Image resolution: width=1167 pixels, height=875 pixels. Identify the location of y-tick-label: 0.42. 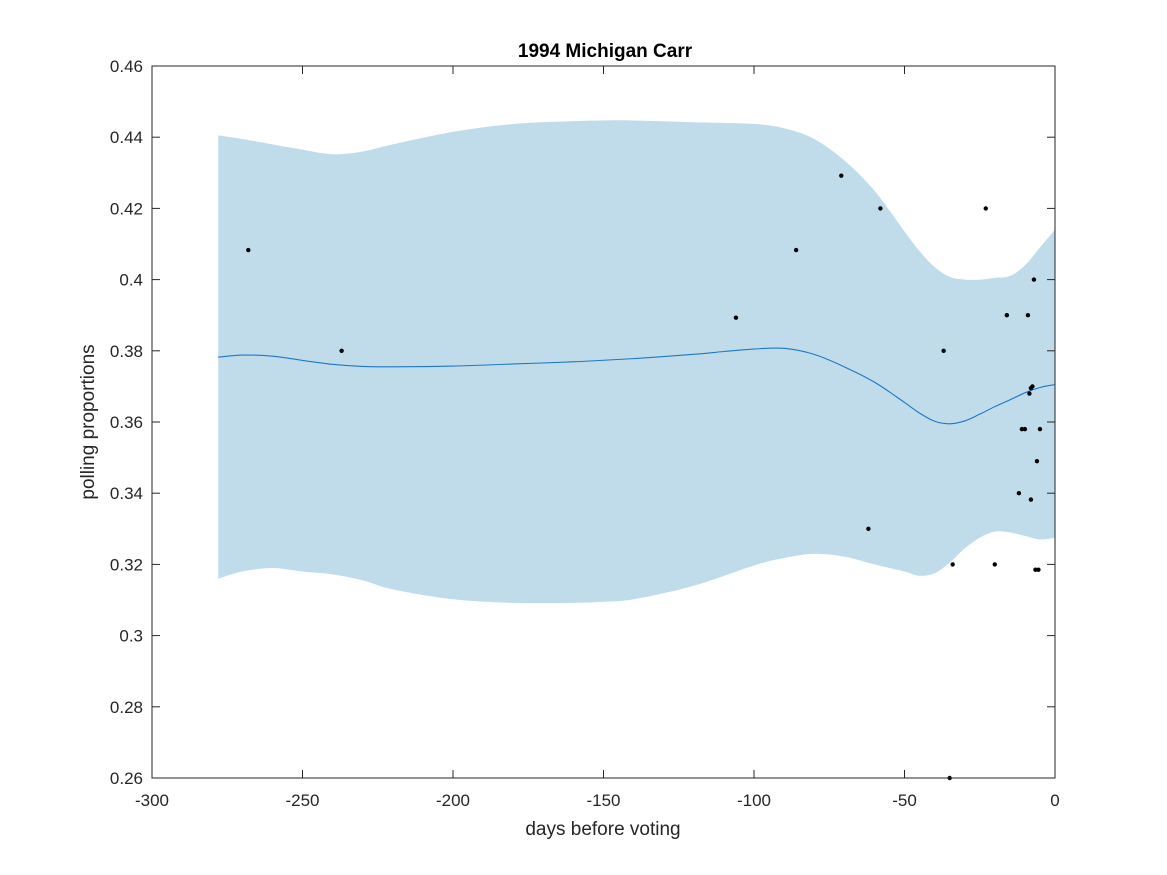
(126, 208).